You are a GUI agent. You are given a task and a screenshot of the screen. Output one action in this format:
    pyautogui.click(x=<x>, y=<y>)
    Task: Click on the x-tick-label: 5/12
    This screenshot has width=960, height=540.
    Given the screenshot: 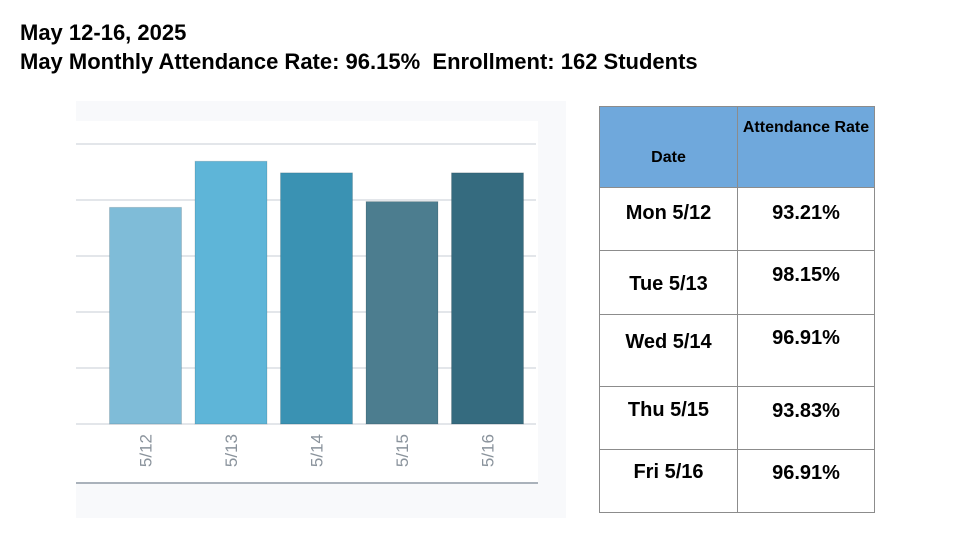 What is the action you would take?
    pyautogui.click(x=146, y=450)
    